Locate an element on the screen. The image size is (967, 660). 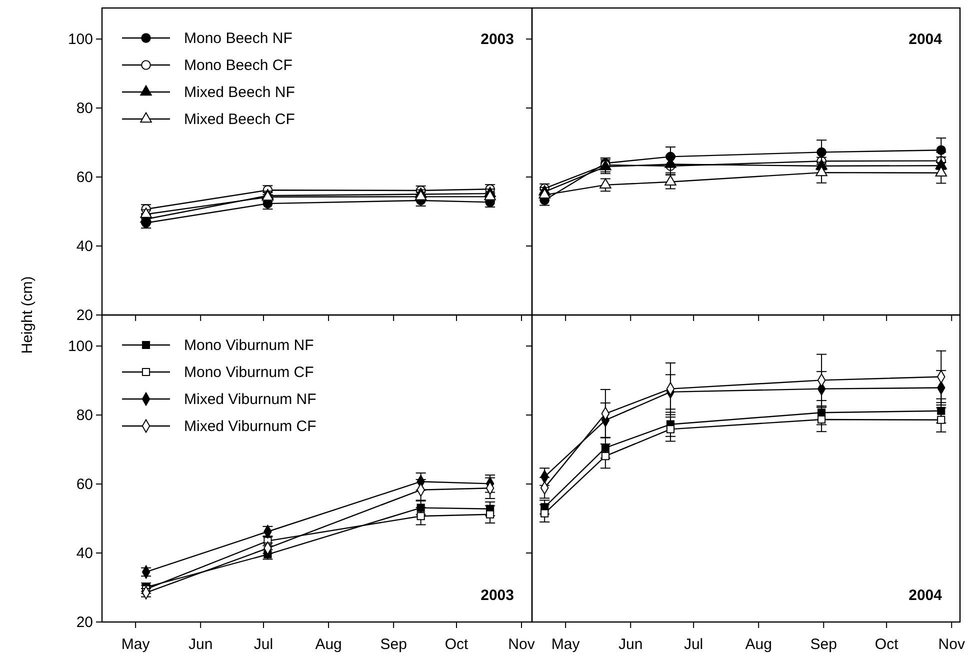
legend-label: Mono Viburnum CF is located at coordinates (249, 372).